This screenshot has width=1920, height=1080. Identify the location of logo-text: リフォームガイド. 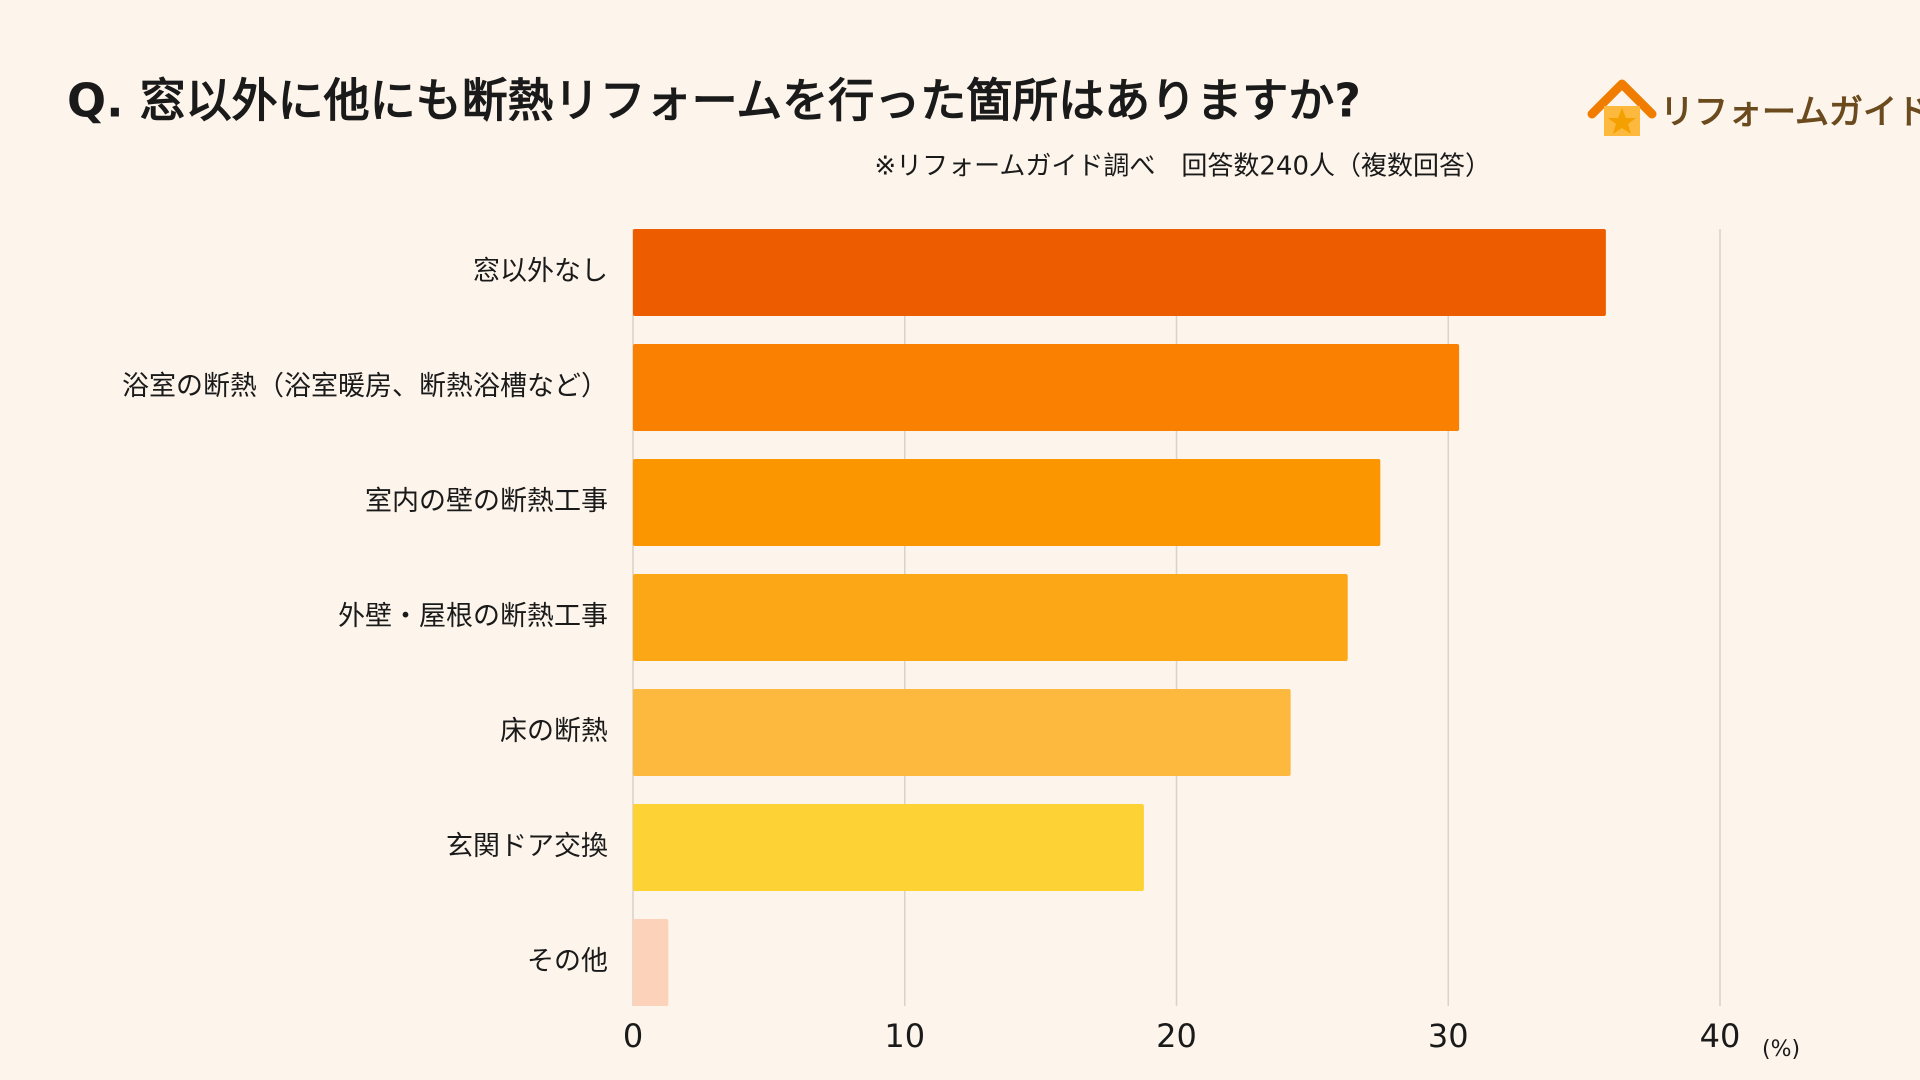
(1790, 113).